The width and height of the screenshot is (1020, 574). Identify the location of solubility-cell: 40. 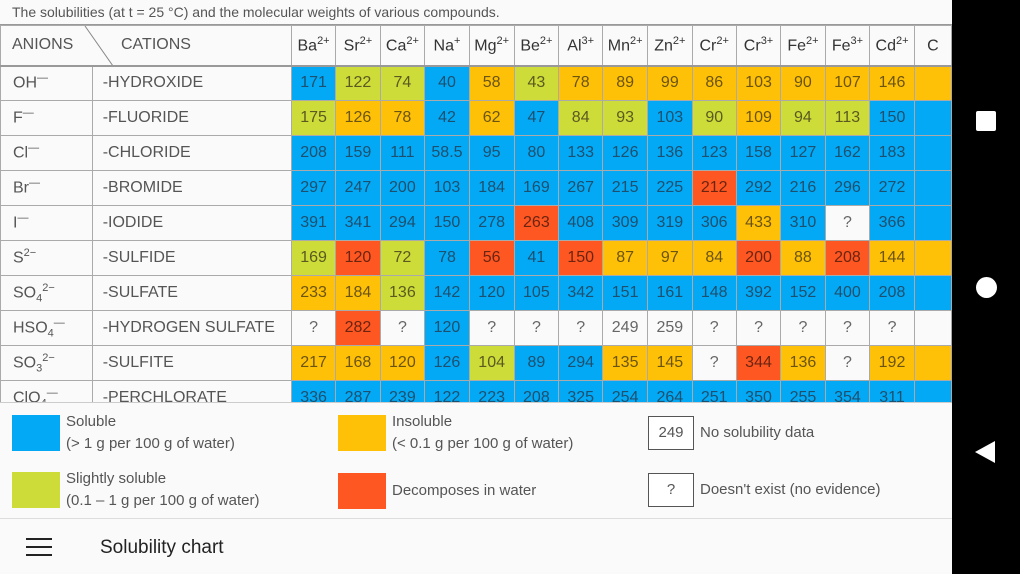
(447, 83).